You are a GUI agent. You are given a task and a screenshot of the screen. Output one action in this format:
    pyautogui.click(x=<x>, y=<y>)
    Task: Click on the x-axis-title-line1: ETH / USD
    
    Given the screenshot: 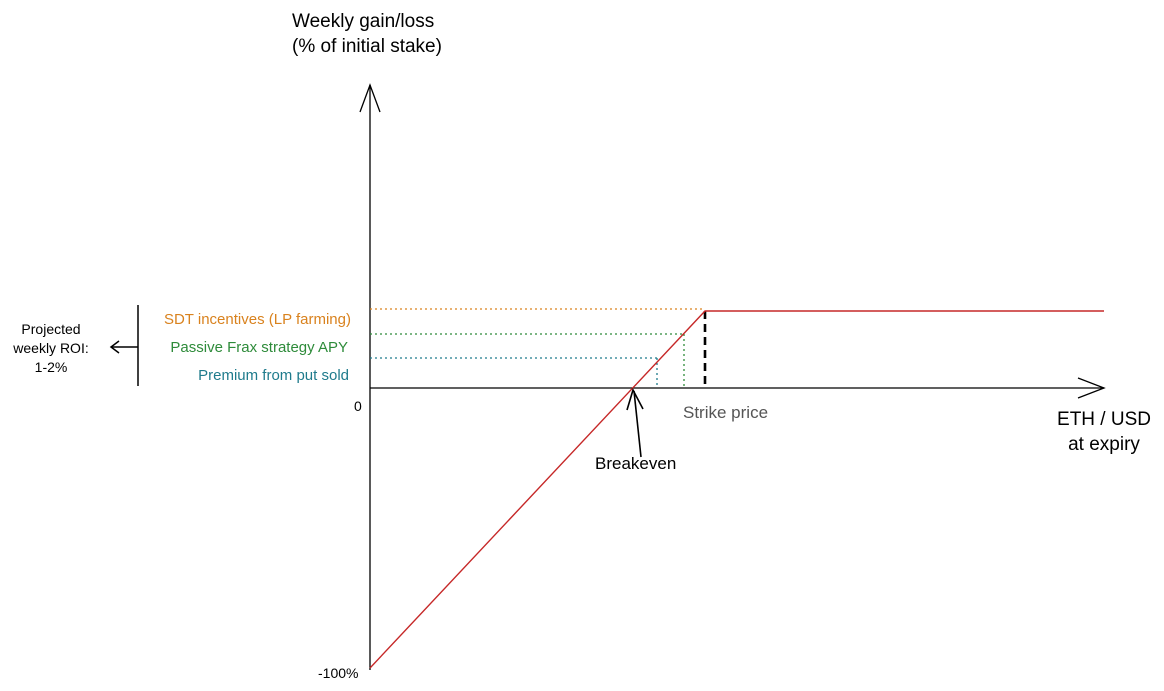 What is the action you would take?
    pyautogui.click(x=1104, y=419)
    